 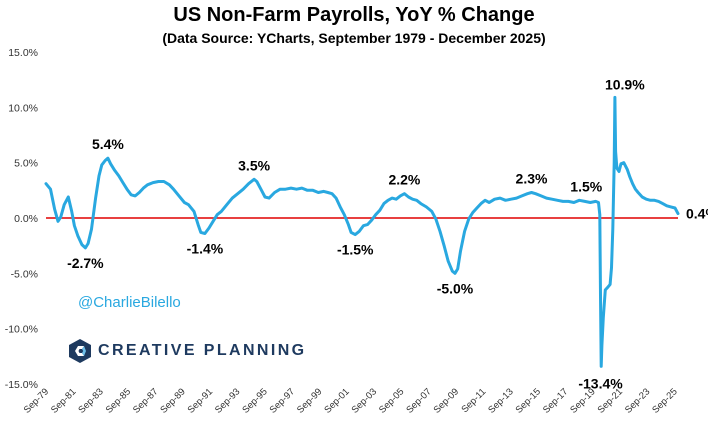 I want to click on x-tick-label: Sep-03, so click(x=364, y=400).